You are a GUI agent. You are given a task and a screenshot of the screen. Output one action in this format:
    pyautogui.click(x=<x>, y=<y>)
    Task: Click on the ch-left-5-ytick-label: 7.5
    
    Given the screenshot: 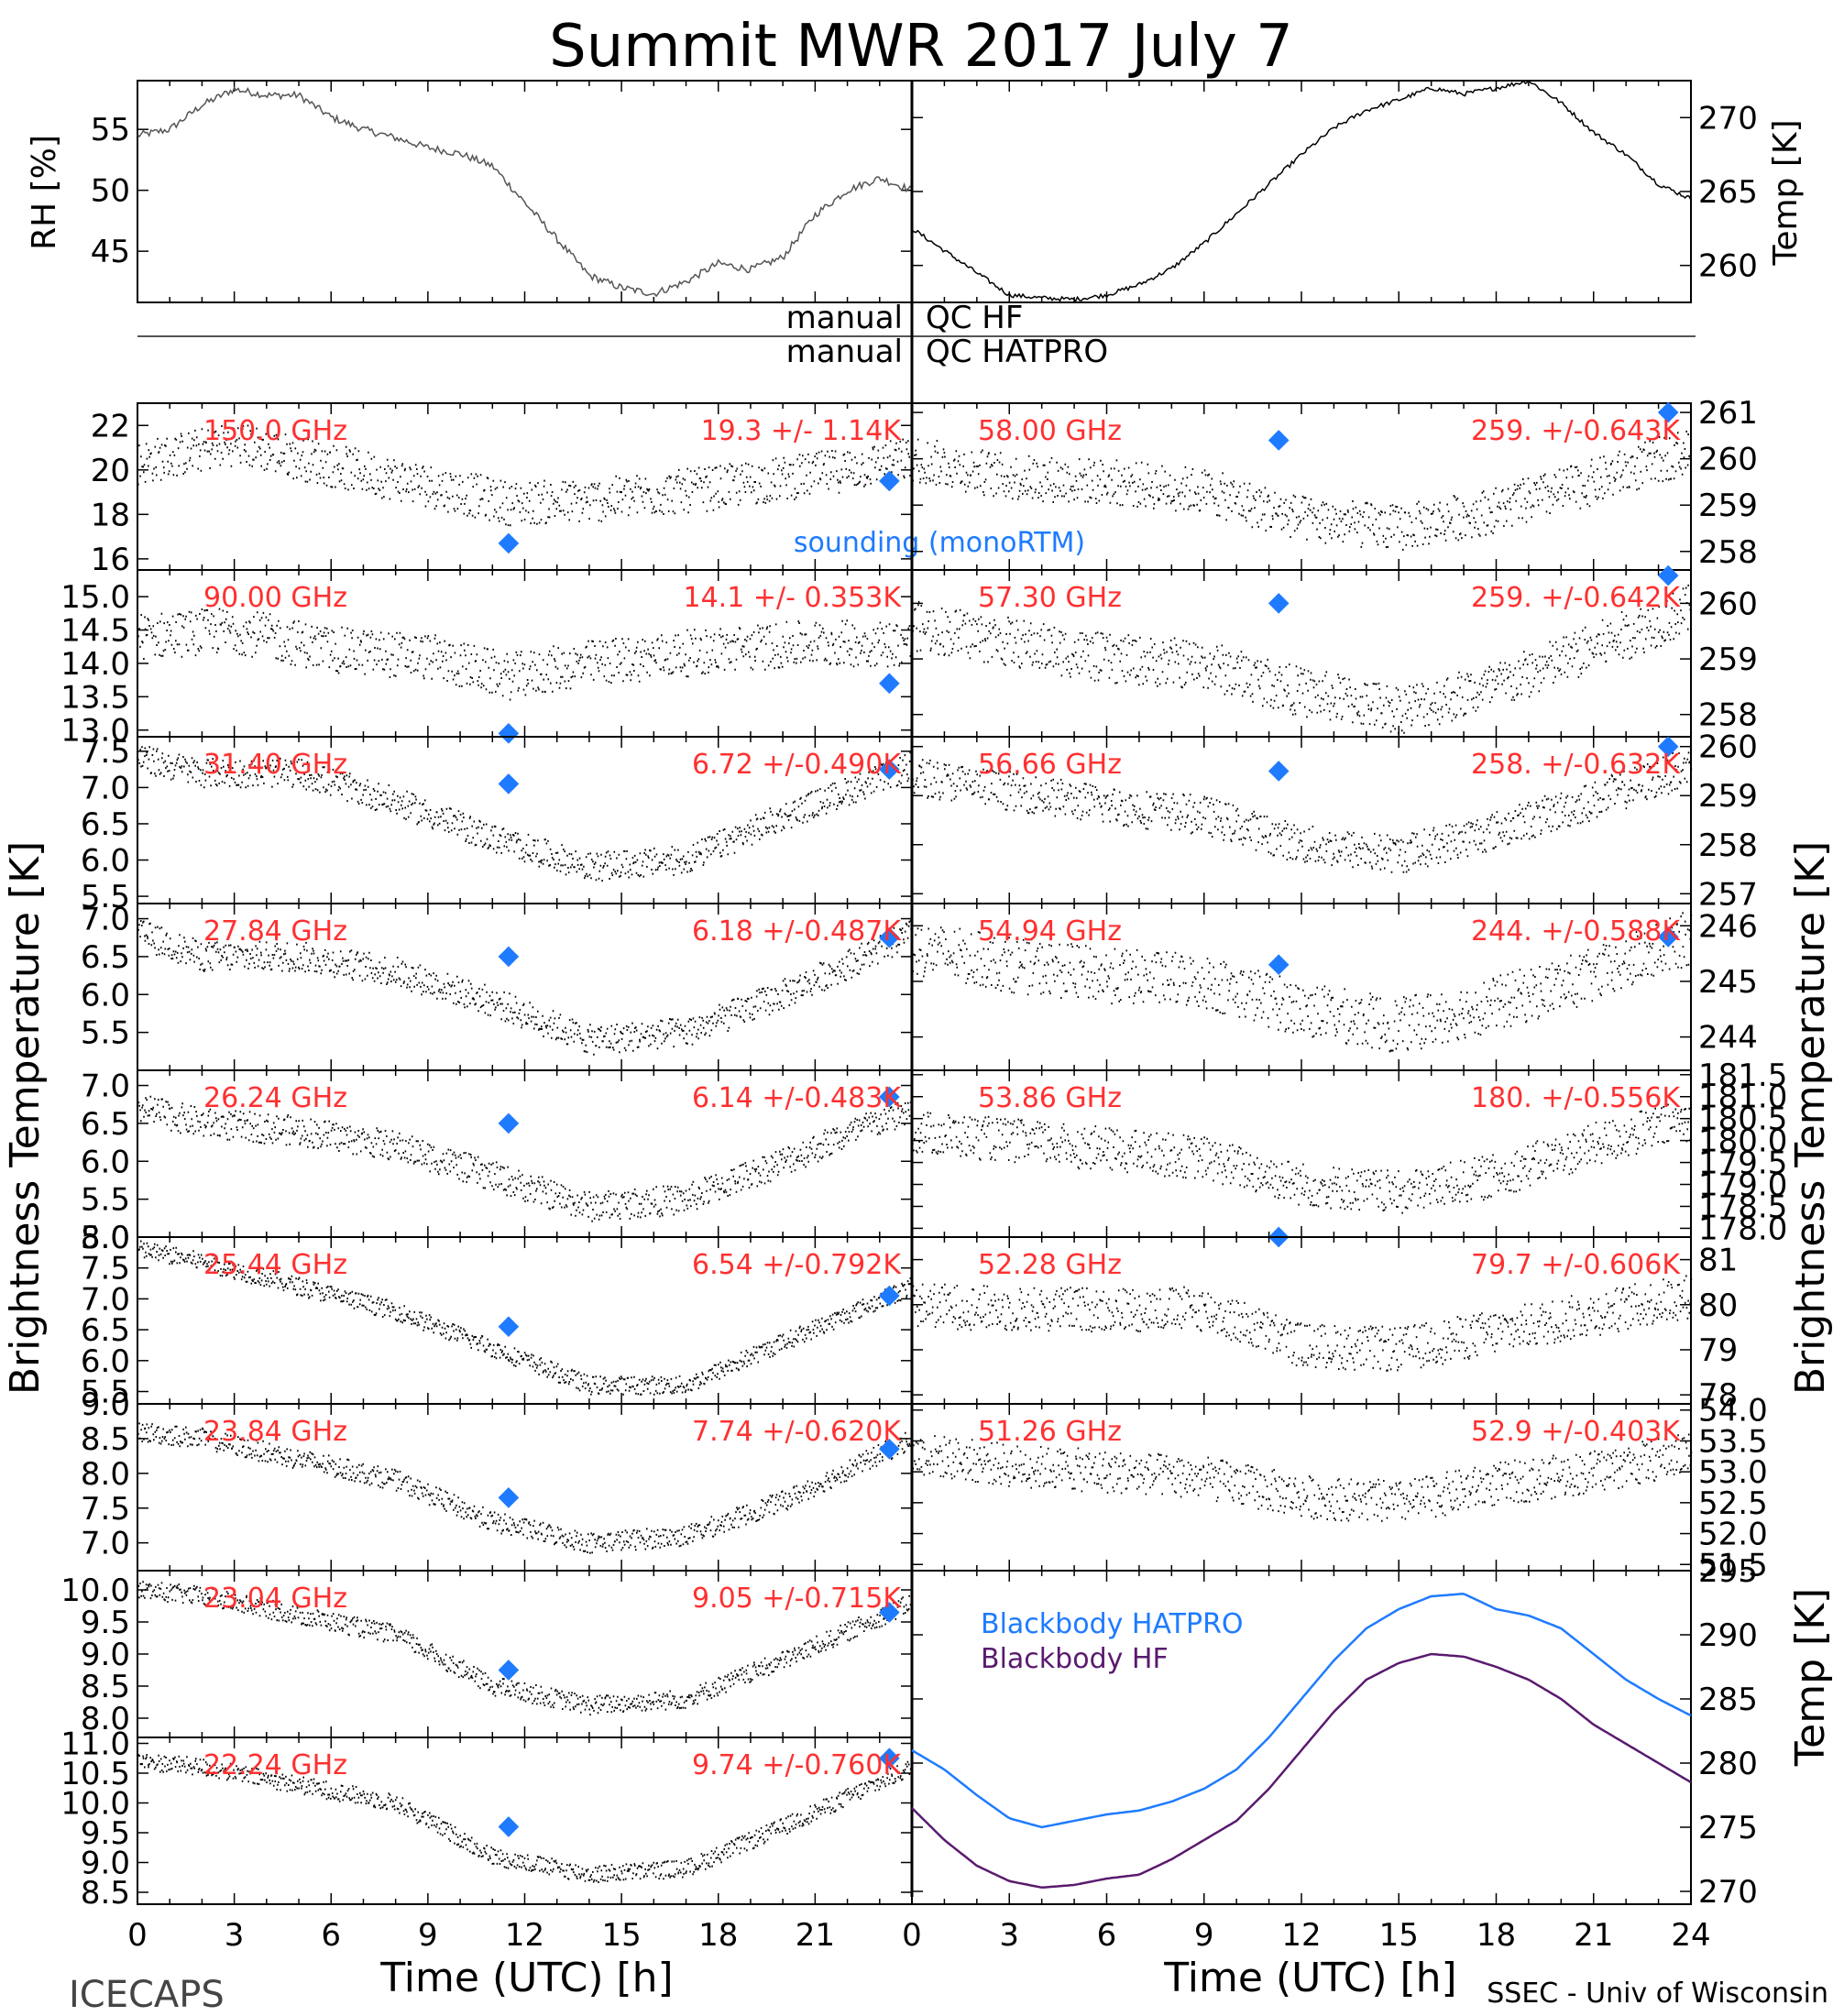 What is the action you would take?
    pyautogui.click(x=105, y=1269)
    